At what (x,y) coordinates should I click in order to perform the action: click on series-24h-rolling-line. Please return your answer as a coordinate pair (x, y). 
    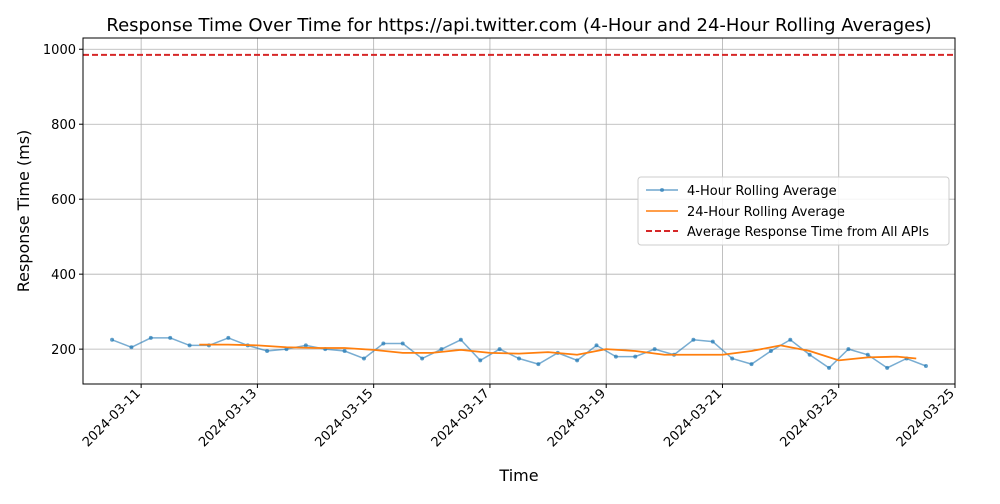
    Looking at the image, I should click on (558, 352).